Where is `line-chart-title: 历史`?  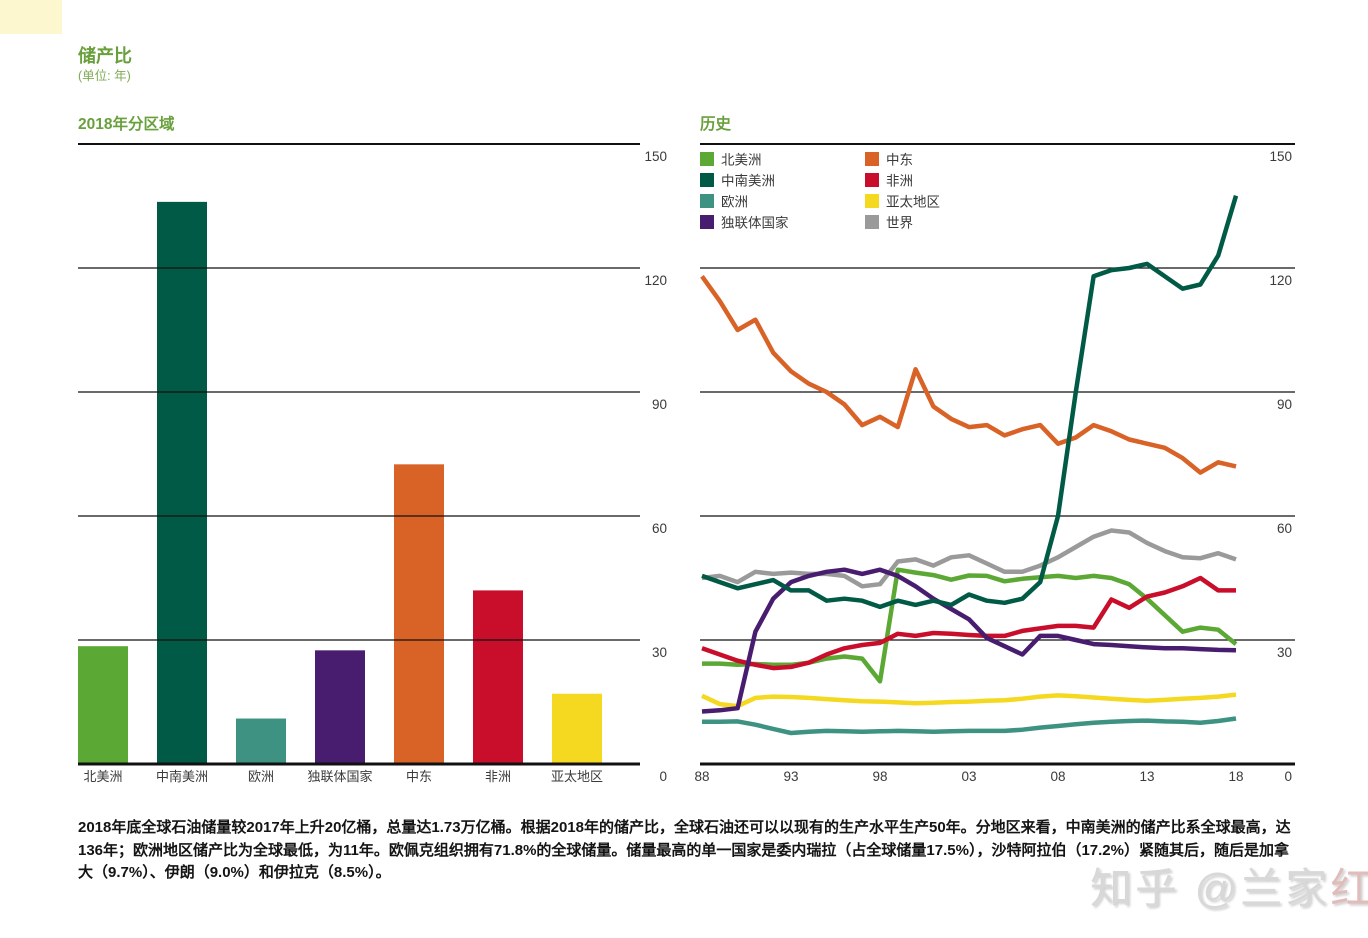
line-chart-title: 历史 is located at coordinates (716, 124).